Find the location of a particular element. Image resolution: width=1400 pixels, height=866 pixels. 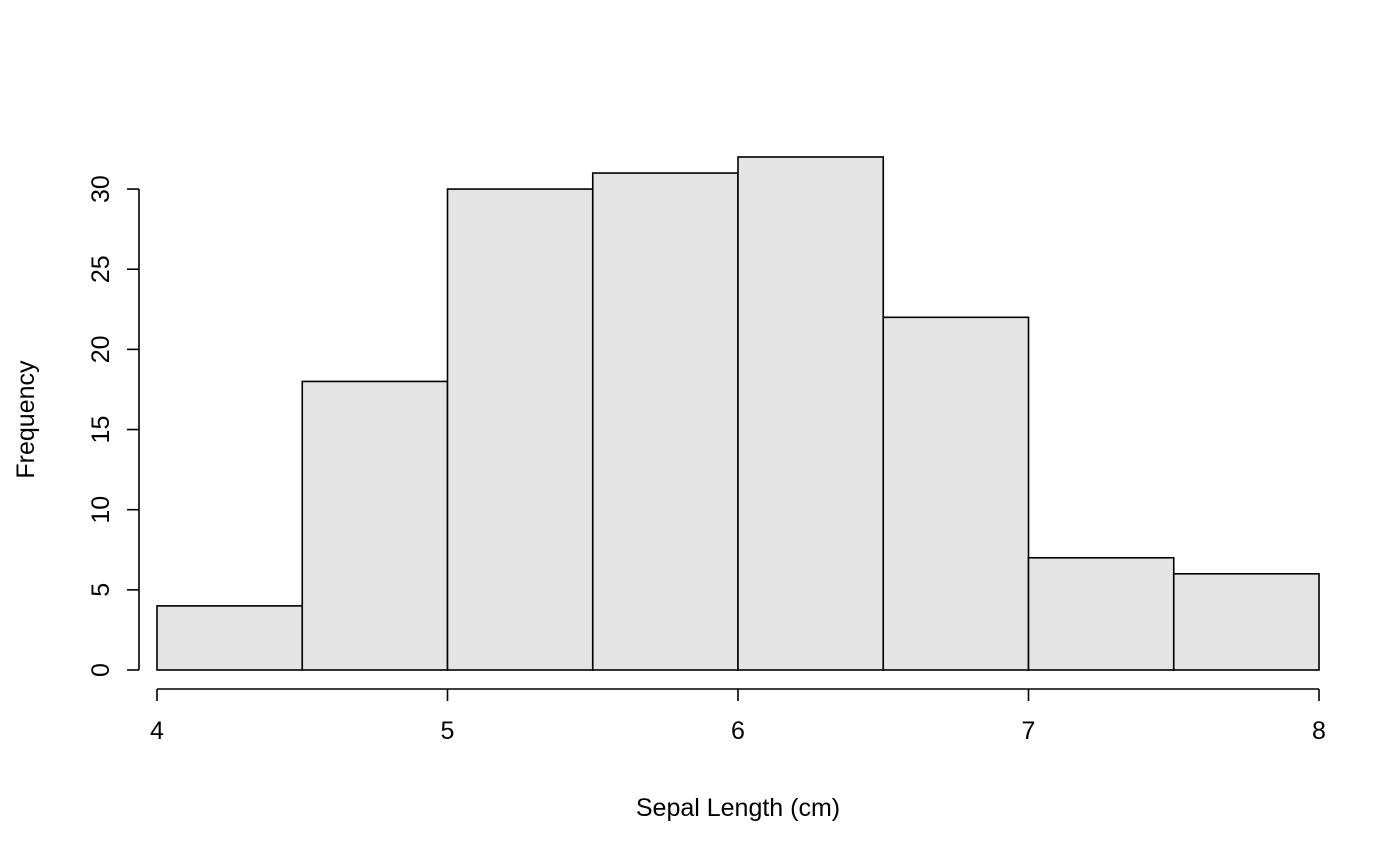

y-tick-label: 30 is located at coordinates (101, 189).